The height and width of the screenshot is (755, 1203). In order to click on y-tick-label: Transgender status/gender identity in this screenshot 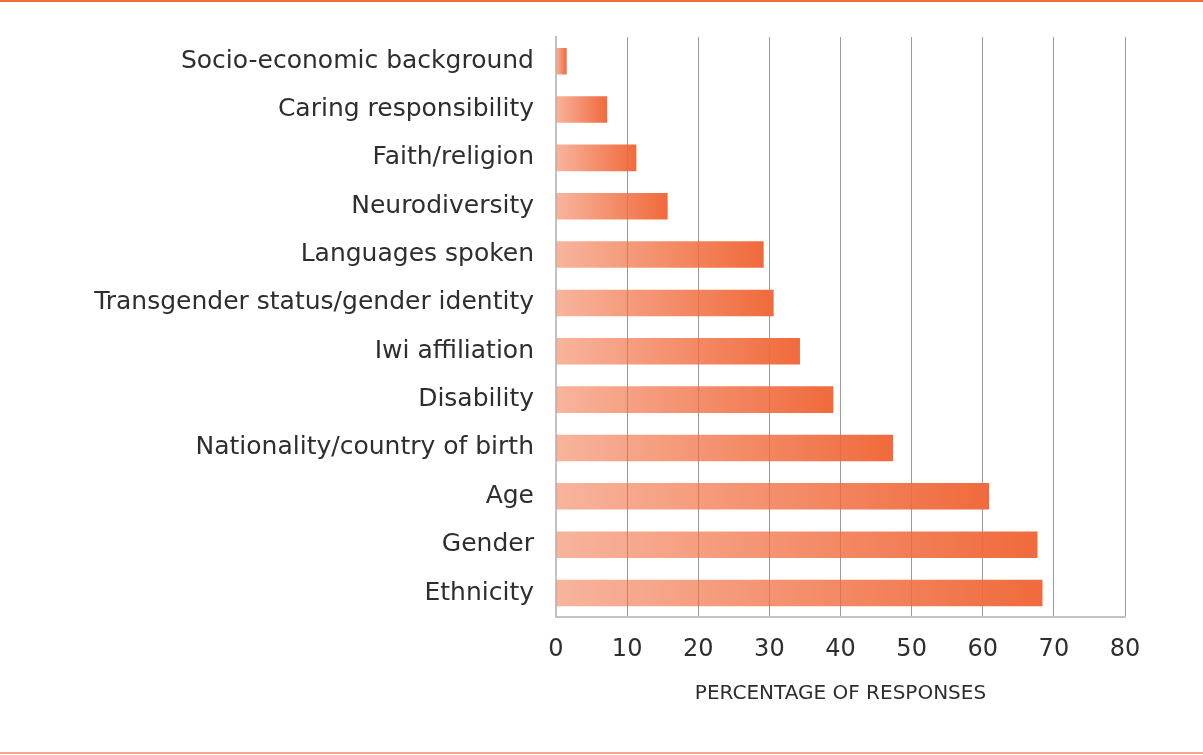, I will do `click(314, 301)`.